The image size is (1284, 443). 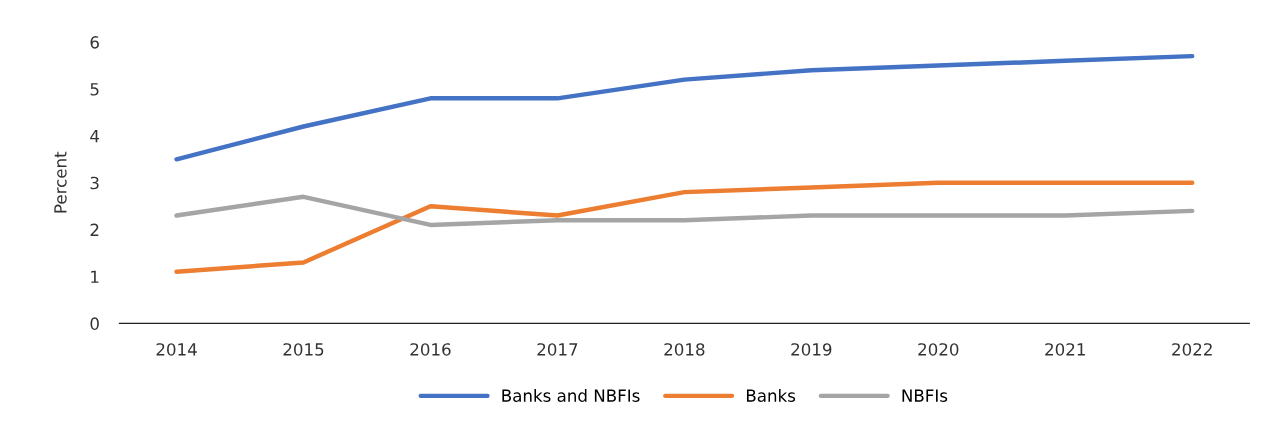 I want to click on y-tick-label: 5, so click(x=94, y=89).